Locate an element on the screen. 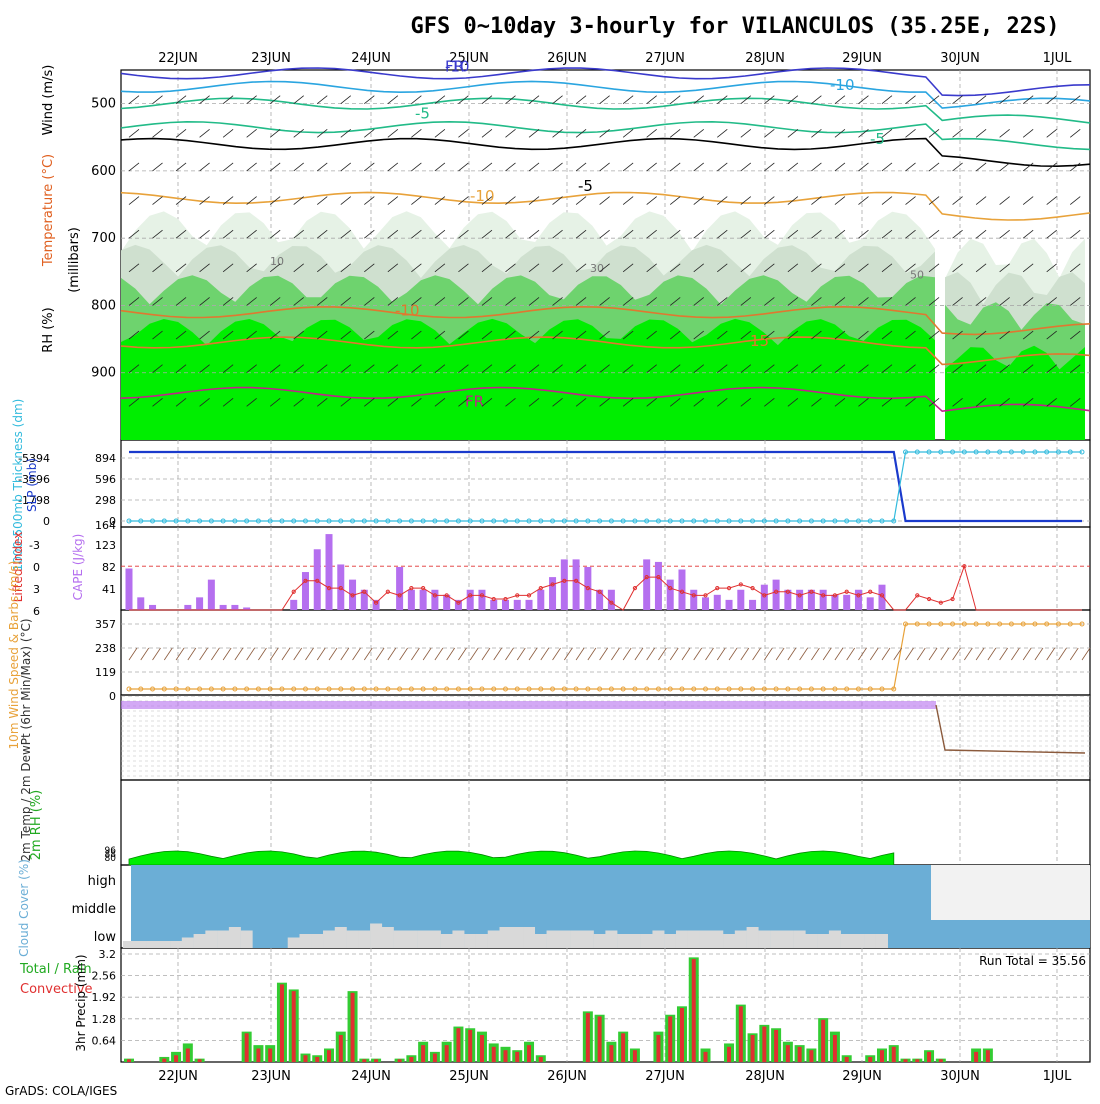  date-label-top: 24JUN is located at coordinates (371, 58).